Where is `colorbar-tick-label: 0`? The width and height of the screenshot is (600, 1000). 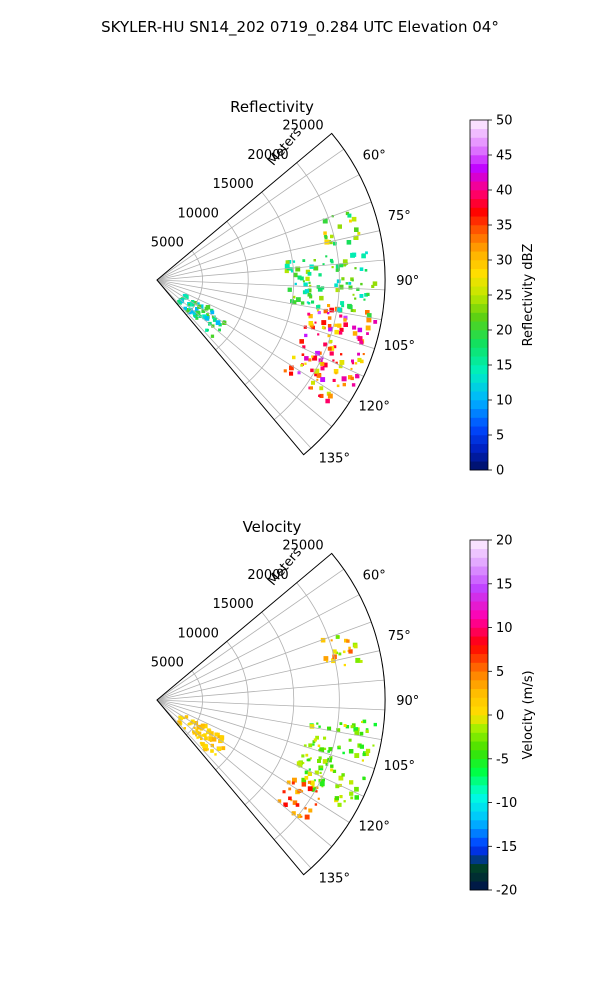
colorbar-tick-label: 0 is located at coordinates (500, 471).